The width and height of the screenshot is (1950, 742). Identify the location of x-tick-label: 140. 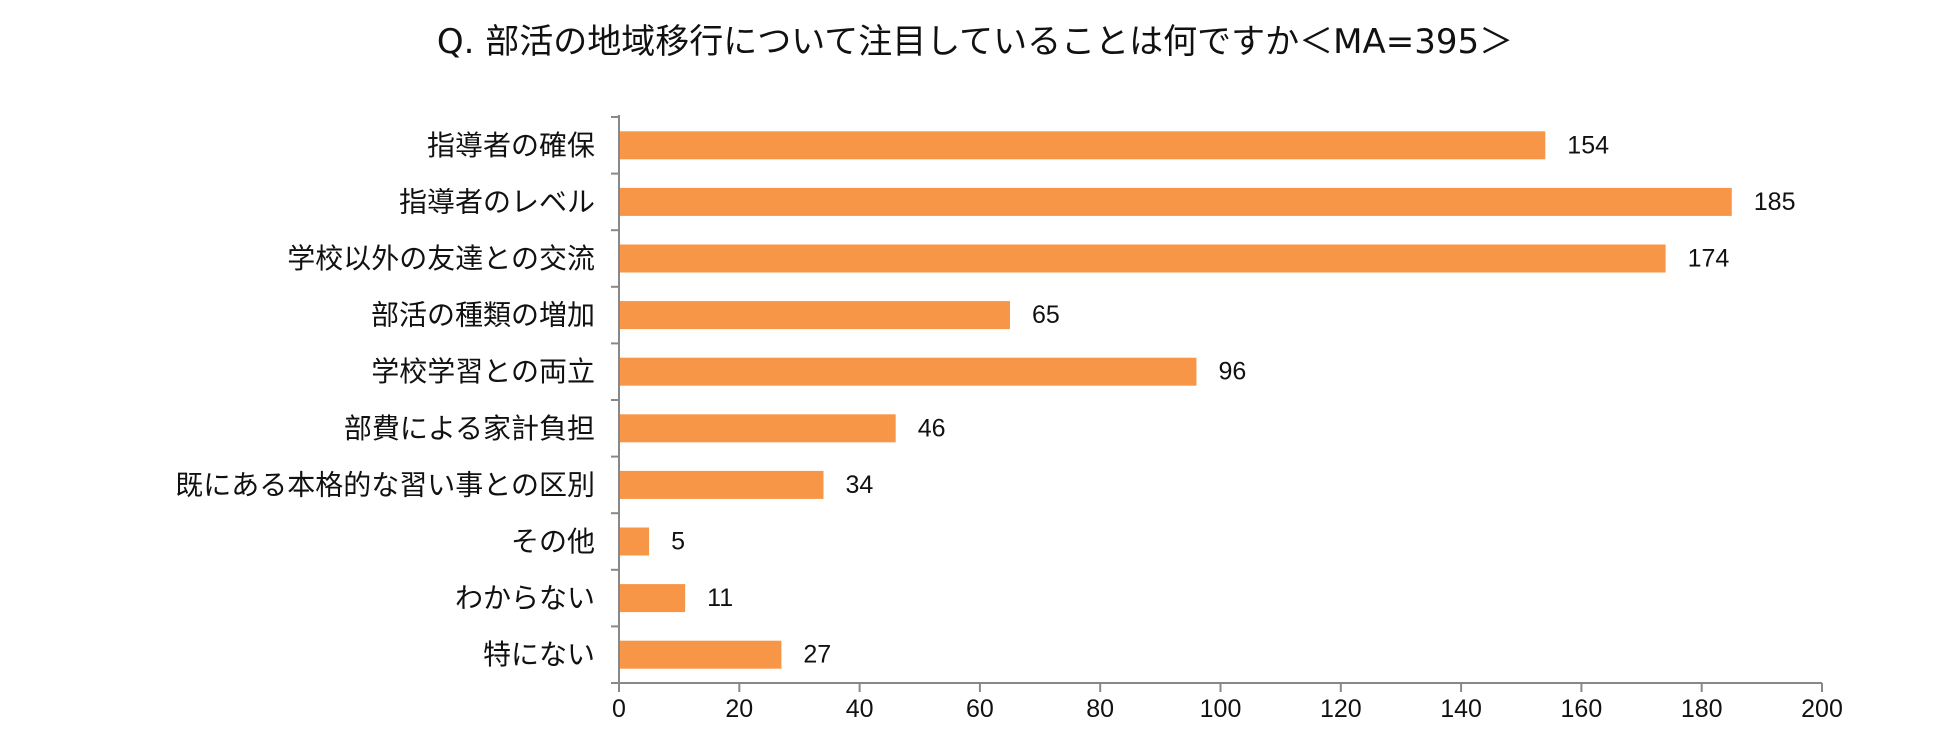
(1461, 709).